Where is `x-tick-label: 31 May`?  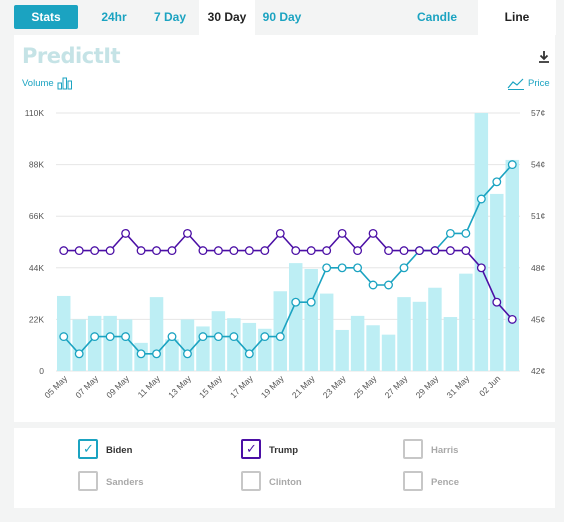 x-tick-label: 31 May is located at coordinates (457, 386).